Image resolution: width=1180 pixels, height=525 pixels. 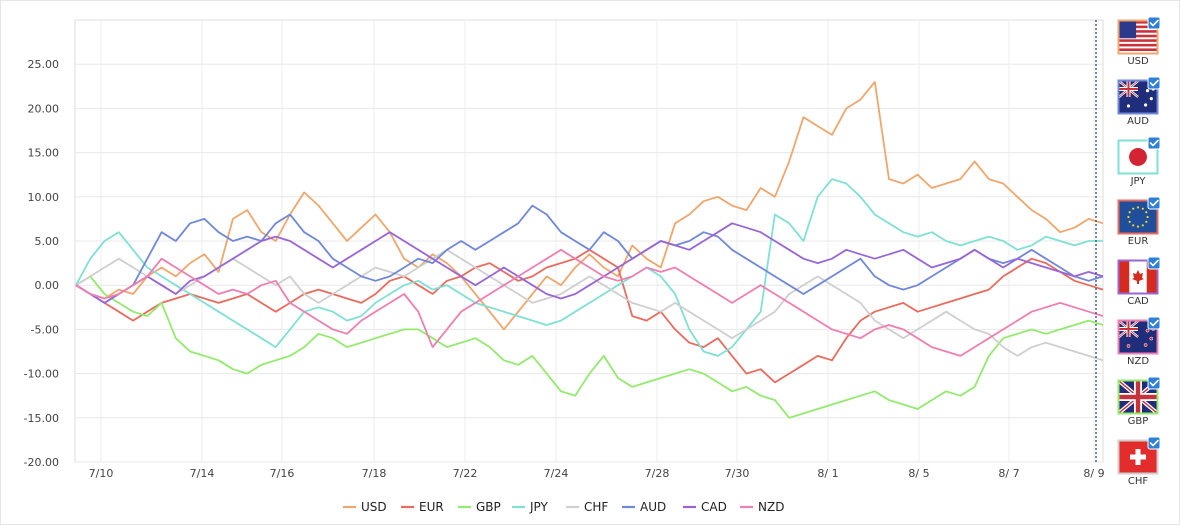 I want to click on currency-toggle-nzd: NZD, so click(x=1139, y=341).